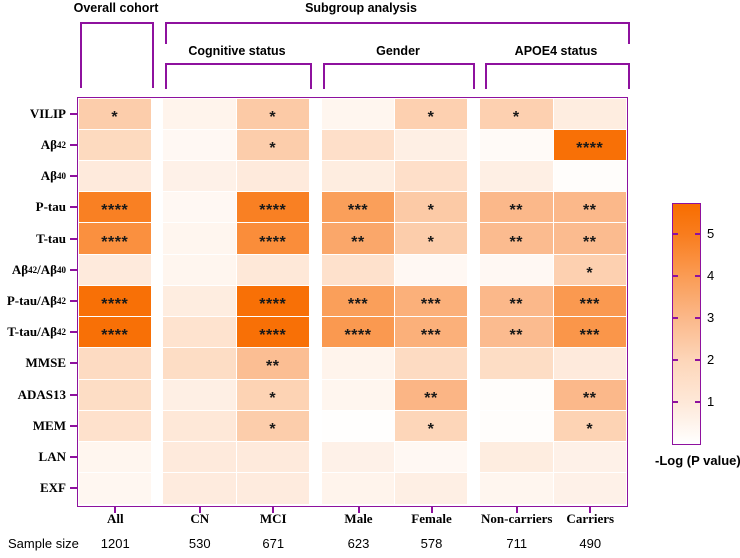 This screenshot has width=740, height=558. I want to click on row-label: LAN, so click(52, 457).